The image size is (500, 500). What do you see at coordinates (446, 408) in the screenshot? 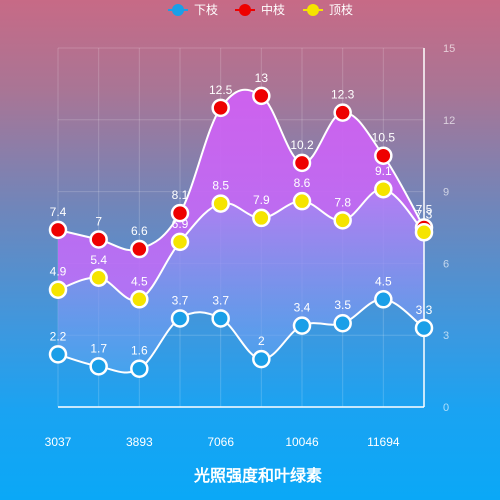
I see `y-tick-label: 0` at bounding box center [446, 408].